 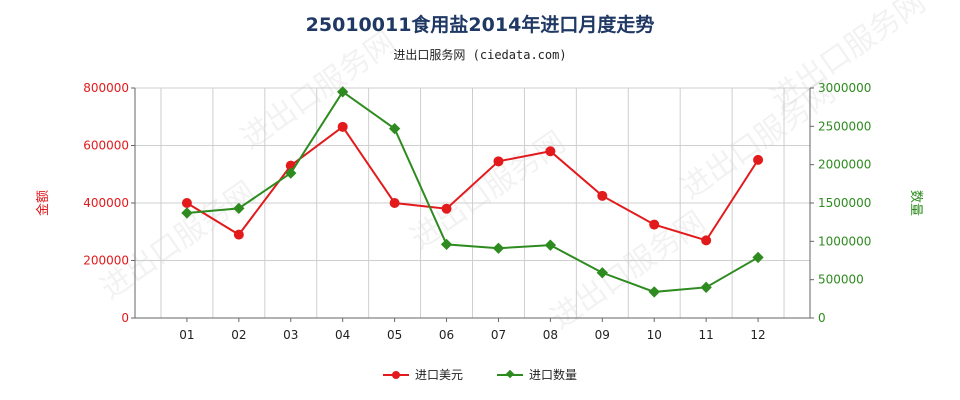 What do you see at coordinates (106, 146) in the screenshot?
I see `y-tick-label-left: 600000` at bounding box center [106, 146].